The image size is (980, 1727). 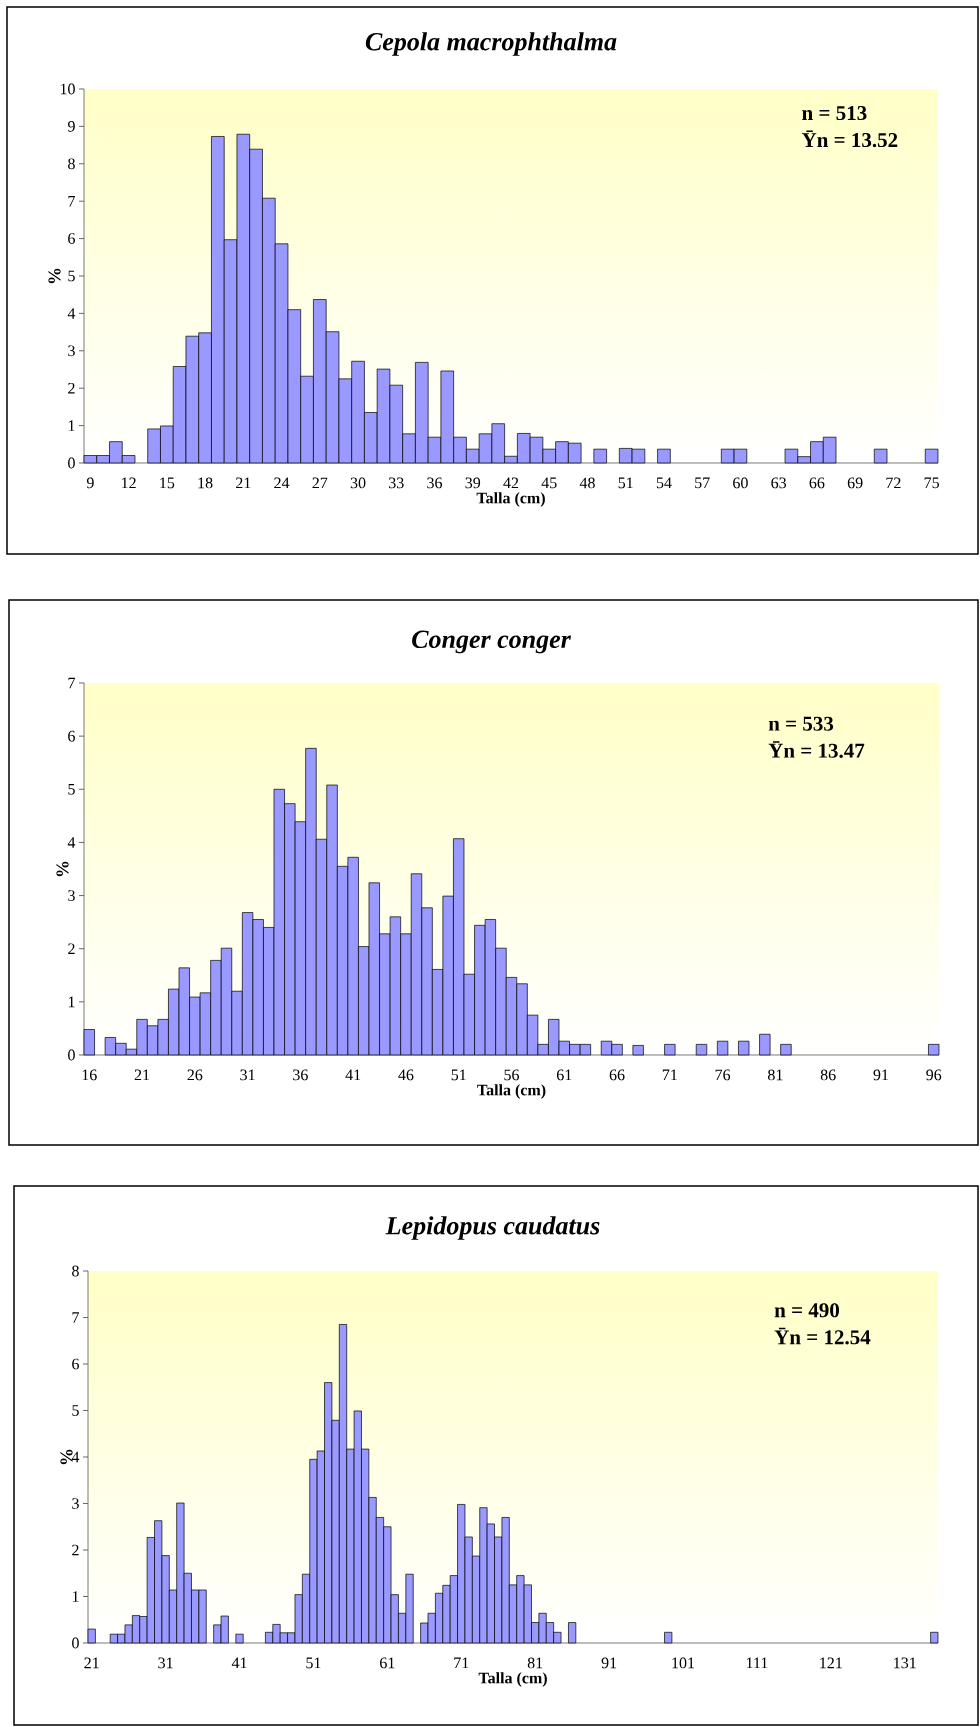 What do you see at coordinates (511, 483) in the screenshot?
I see `x-tick-label: 42` at bounding box center [511, 483].